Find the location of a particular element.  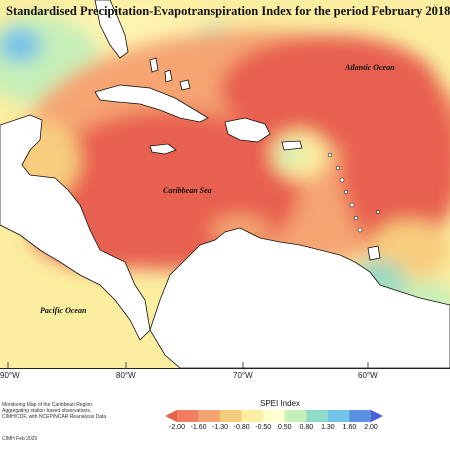

lesser-antilles is located at coordinates (353, 192).